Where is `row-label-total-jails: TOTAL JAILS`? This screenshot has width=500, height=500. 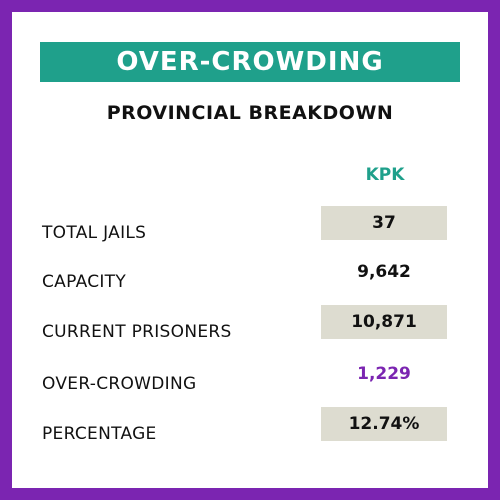
row-label-total-jails: TOTAL JAILS is located at coordinates (94, 233).